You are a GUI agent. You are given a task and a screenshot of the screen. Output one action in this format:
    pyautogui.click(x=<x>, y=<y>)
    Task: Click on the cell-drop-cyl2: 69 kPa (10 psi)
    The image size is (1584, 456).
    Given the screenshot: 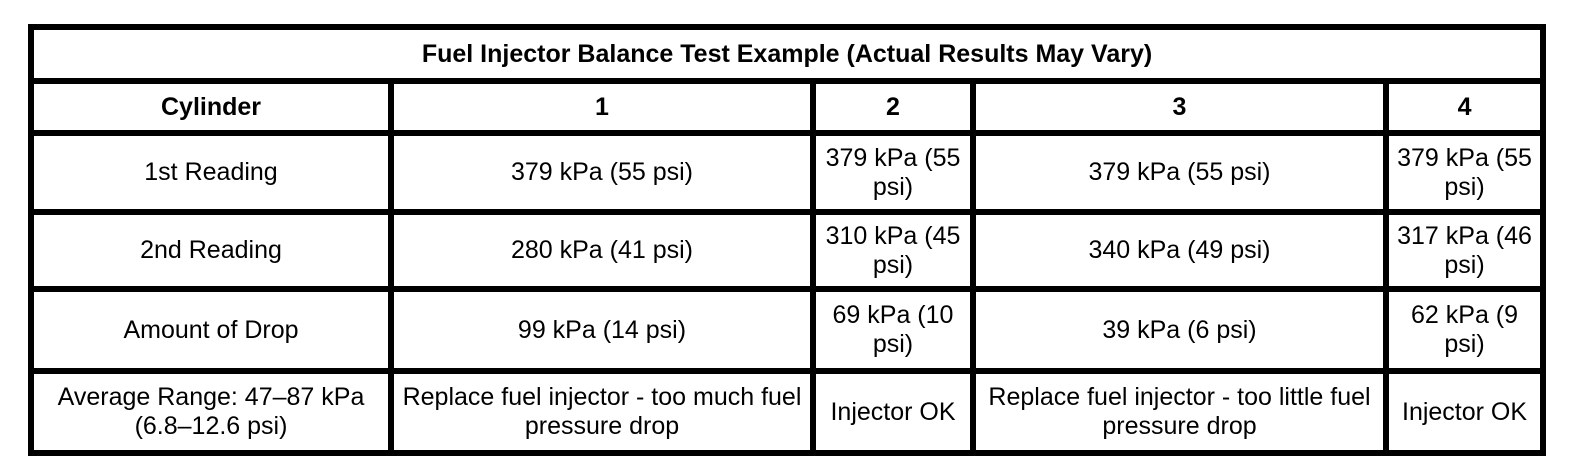 What is the action you would take?
    pyautogui.click(x=893, y=330)
    